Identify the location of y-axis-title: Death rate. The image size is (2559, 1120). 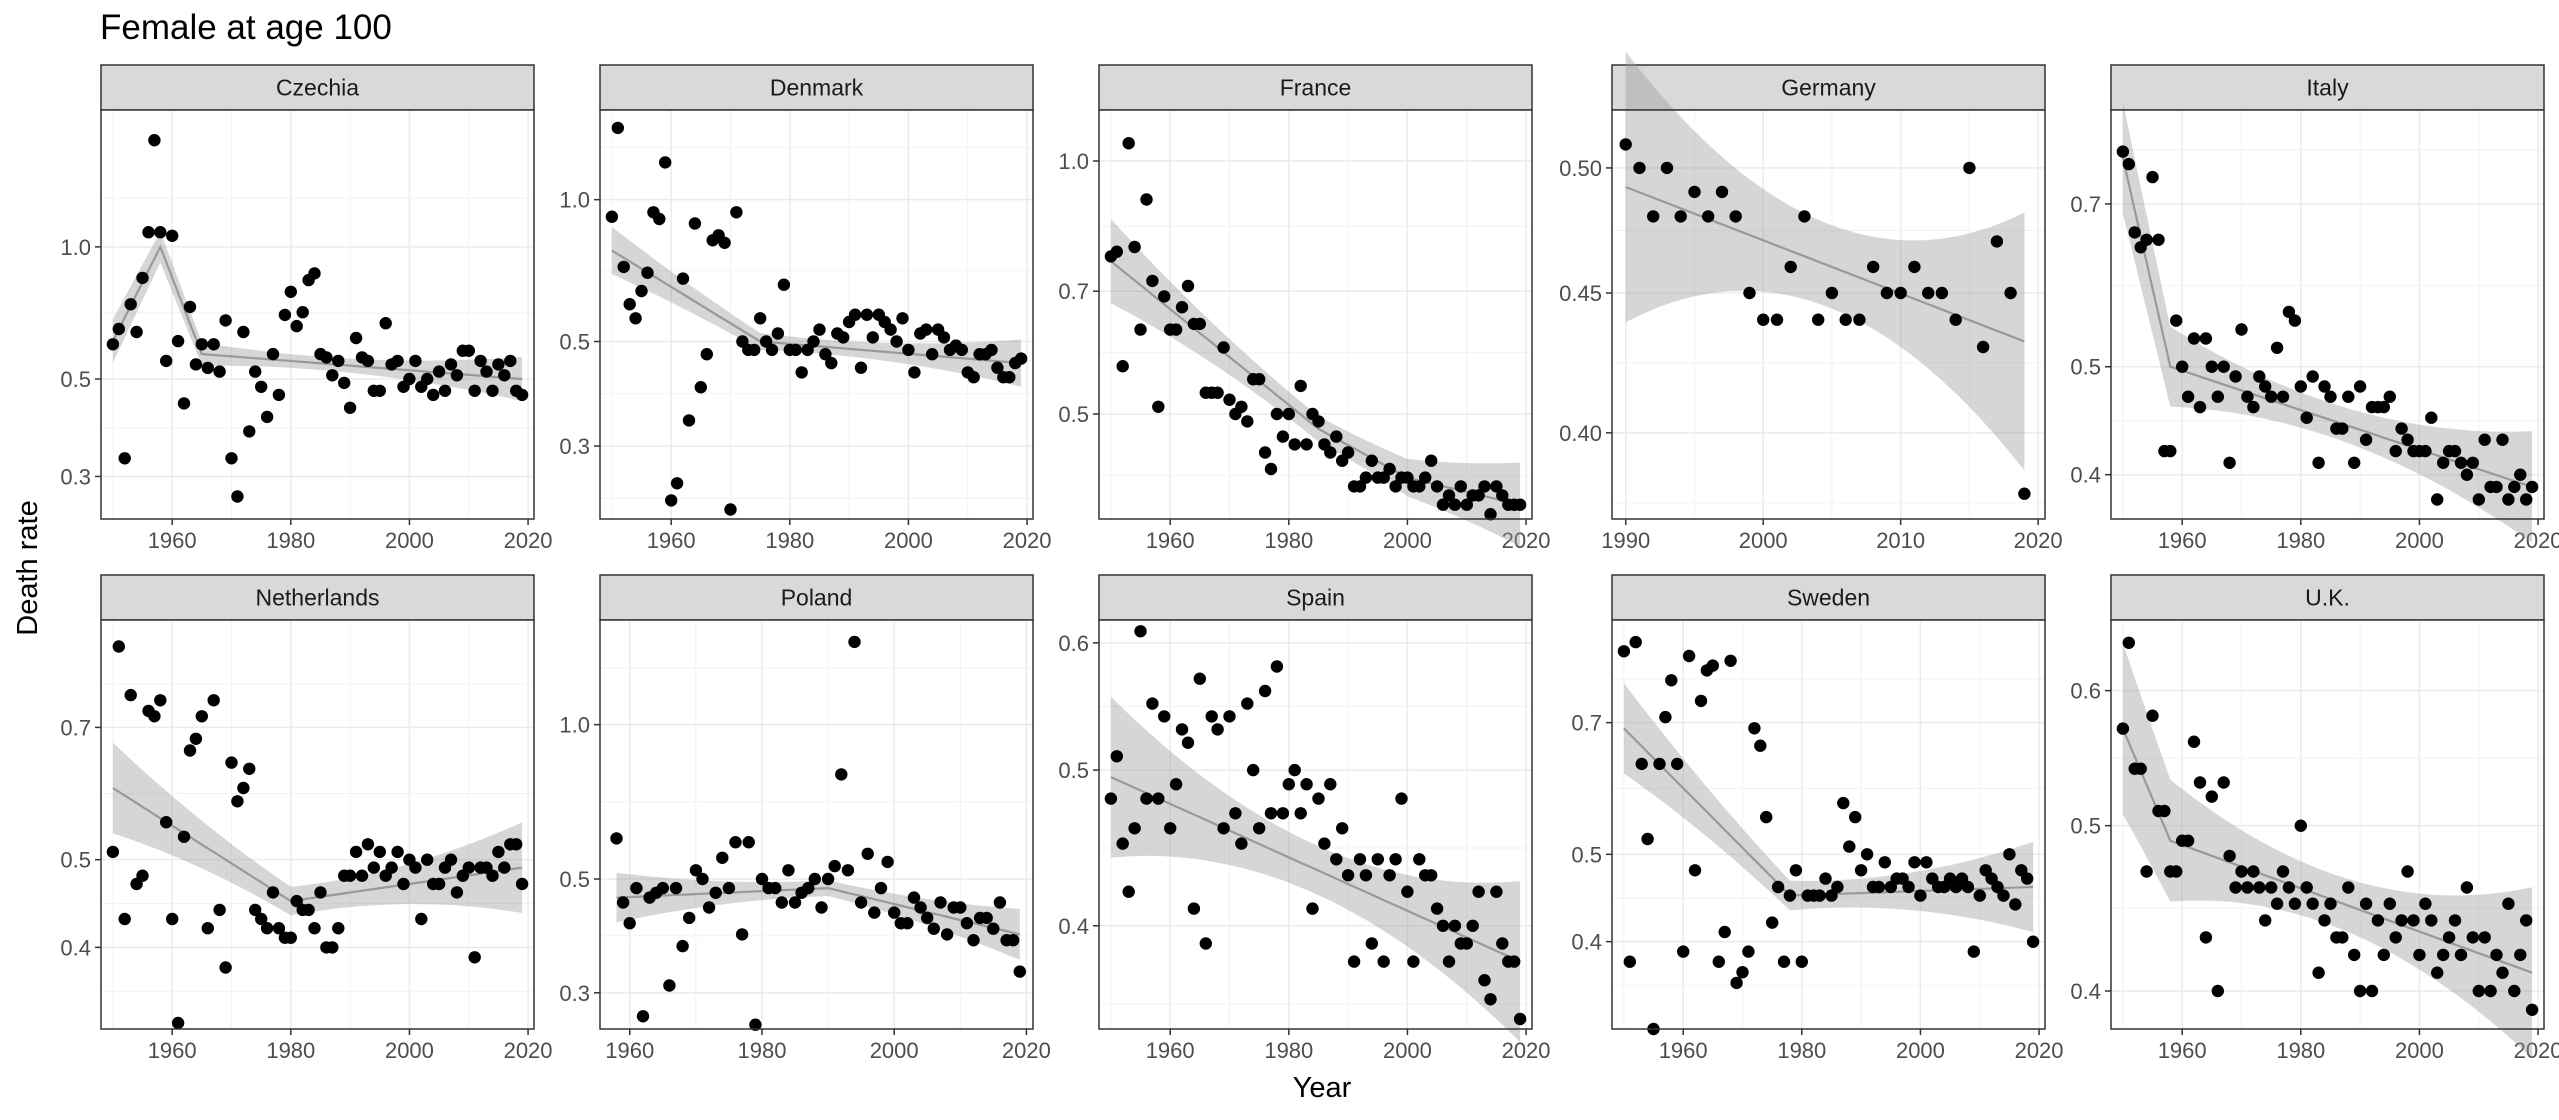
(28, 567).